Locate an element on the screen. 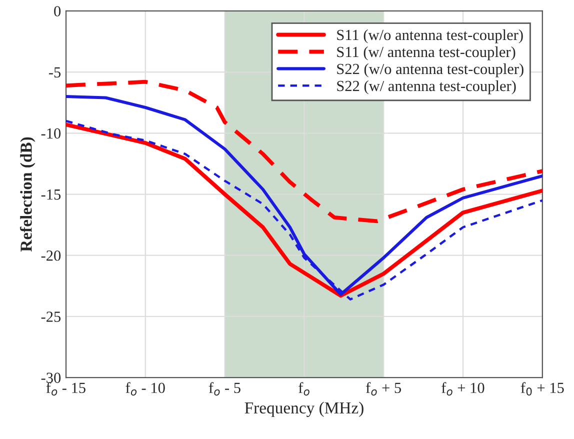 The width and height of the screenshot is (574, 439). legend-label: S11 (w/ antenna test-coupler) is located at coordinates (426, 53).